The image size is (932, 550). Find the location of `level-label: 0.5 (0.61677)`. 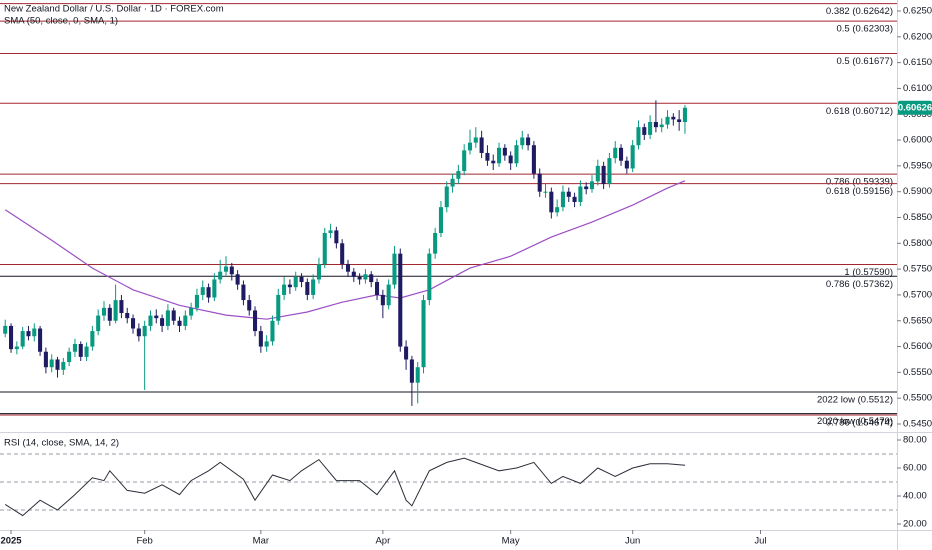

level-label: 0.5 (0.61677) is located at coordinates (864, 61).